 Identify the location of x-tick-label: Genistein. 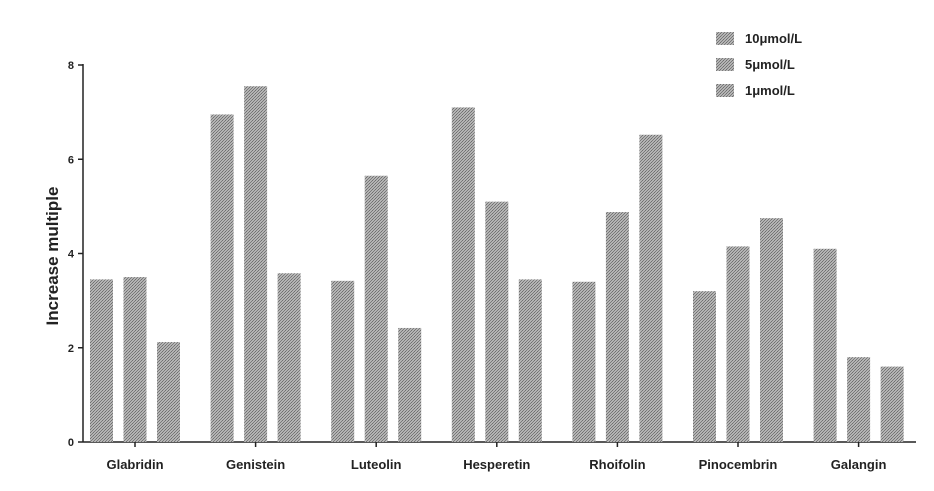
(255, 464).